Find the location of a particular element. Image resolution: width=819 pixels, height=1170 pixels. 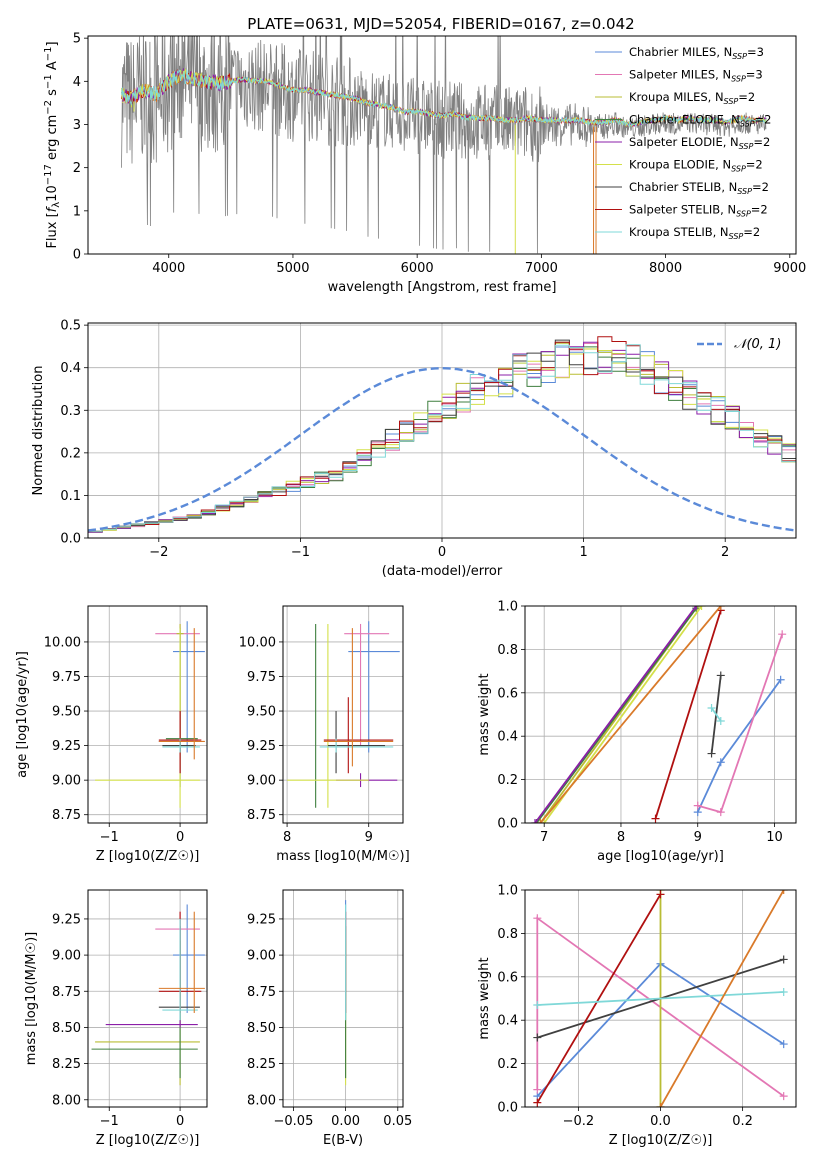

spectrum-model-salpeter-stelib is located at coordinates (444, 98).